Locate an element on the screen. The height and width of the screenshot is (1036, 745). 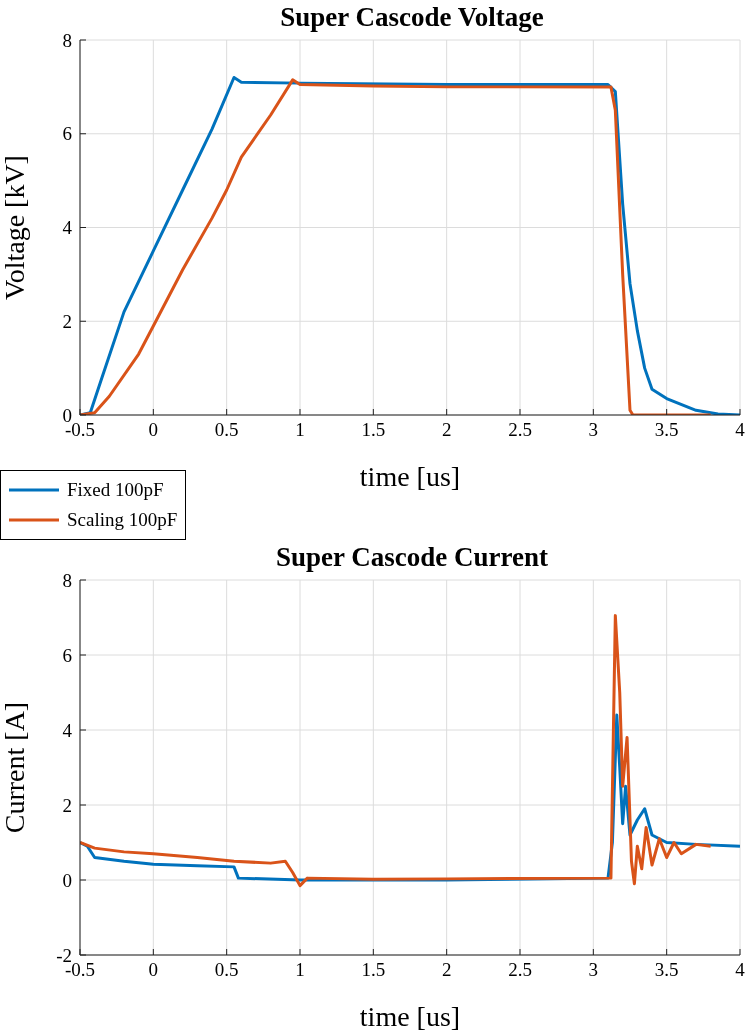
y-axis-title: Current [A] is located at coordinates (15, 767).